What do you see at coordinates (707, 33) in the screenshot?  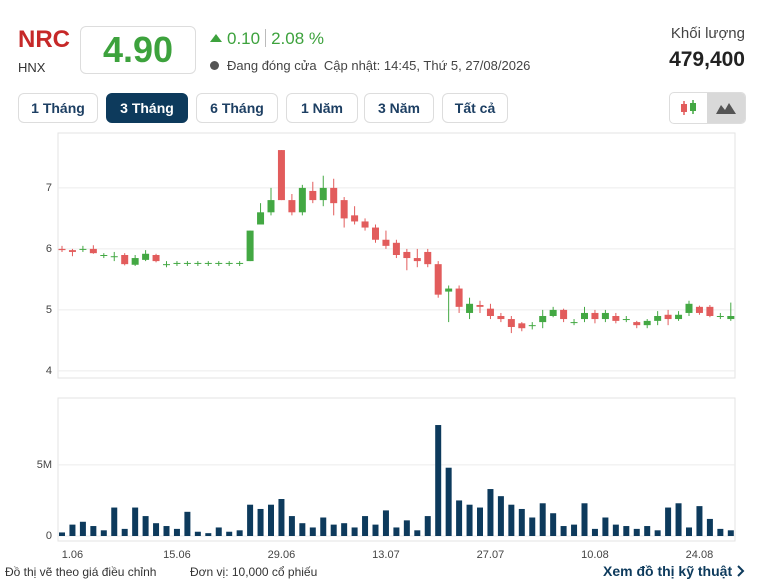 I see `volume-label: Khối lượng` at bounding box center [707, 33].